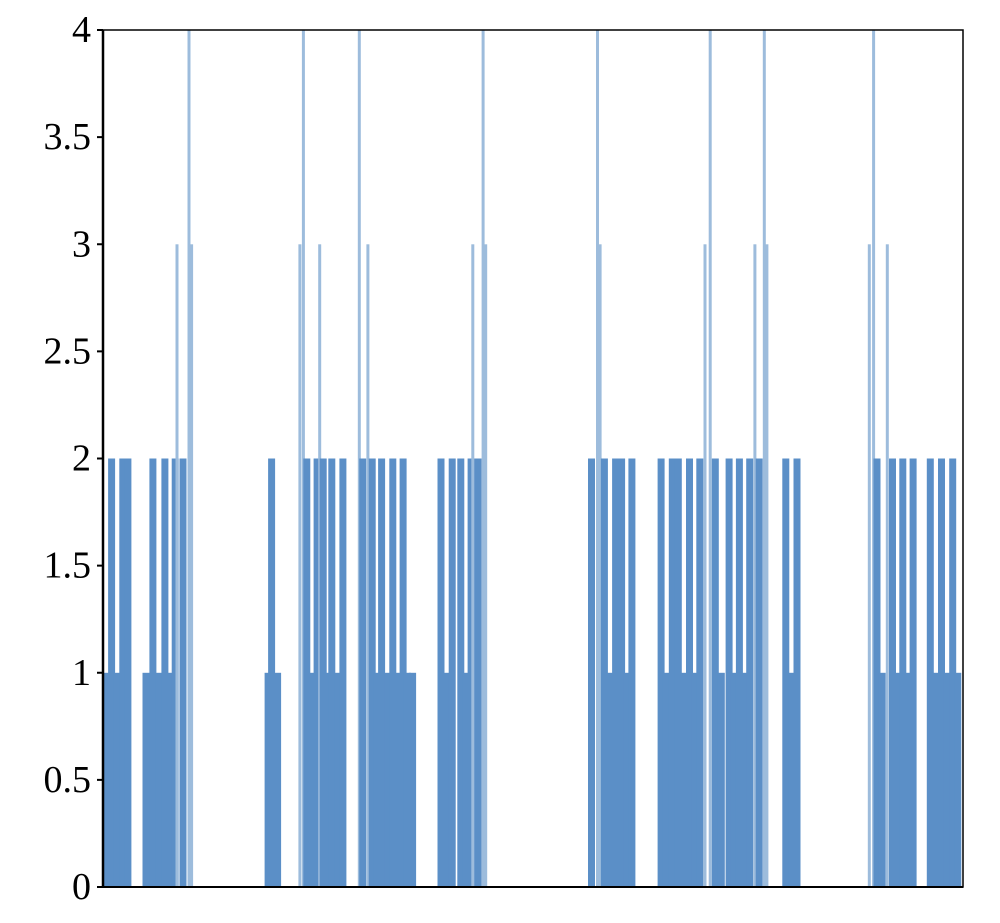 This screenshot has height=923, width=1000. I want to click on y-tick-label: 3, so click(81, 244).